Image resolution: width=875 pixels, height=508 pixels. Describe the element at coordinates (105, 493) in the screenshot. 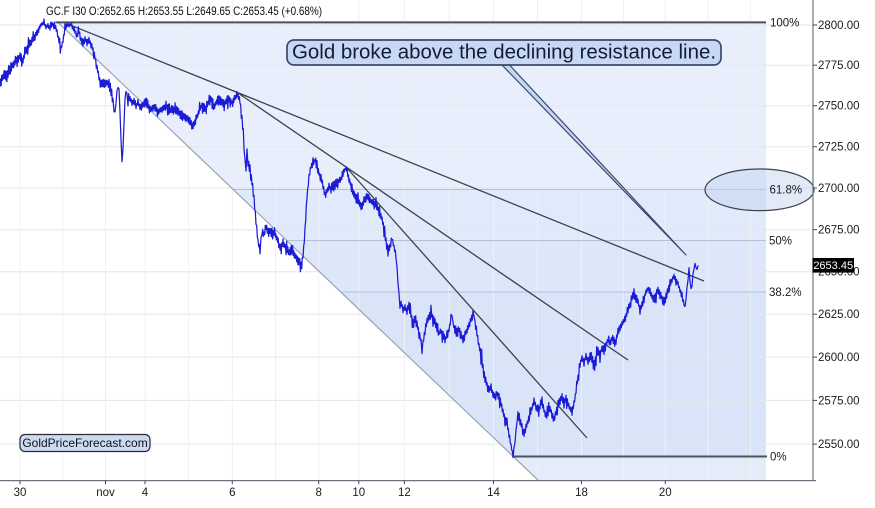

I see `svg-text: nov` at that location.